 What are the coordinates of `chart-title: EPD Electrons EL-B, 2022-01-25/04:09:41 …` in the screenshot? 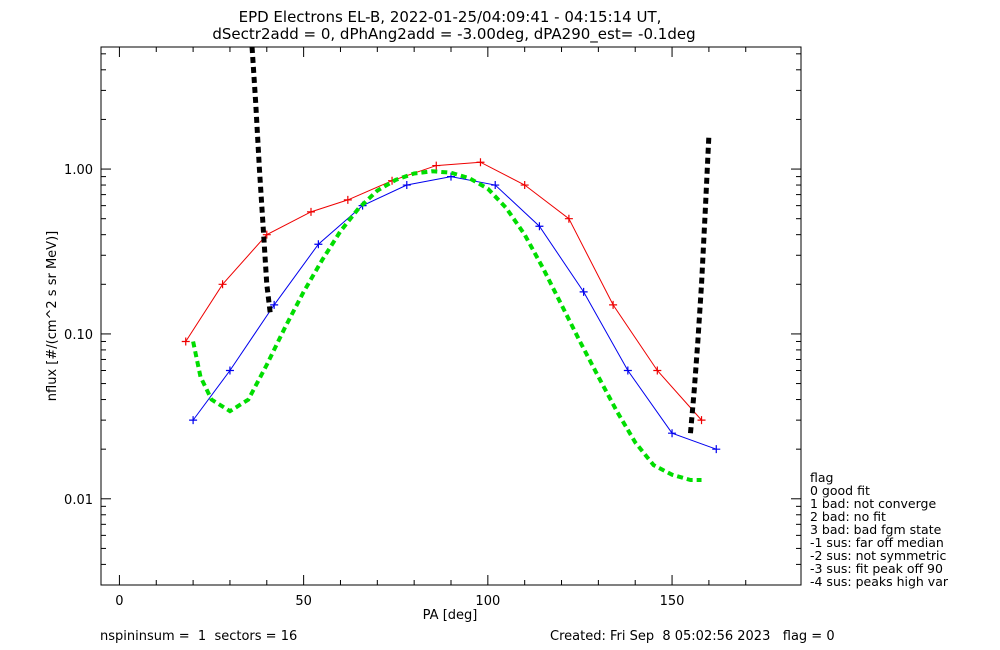 It's located at (450, 17).